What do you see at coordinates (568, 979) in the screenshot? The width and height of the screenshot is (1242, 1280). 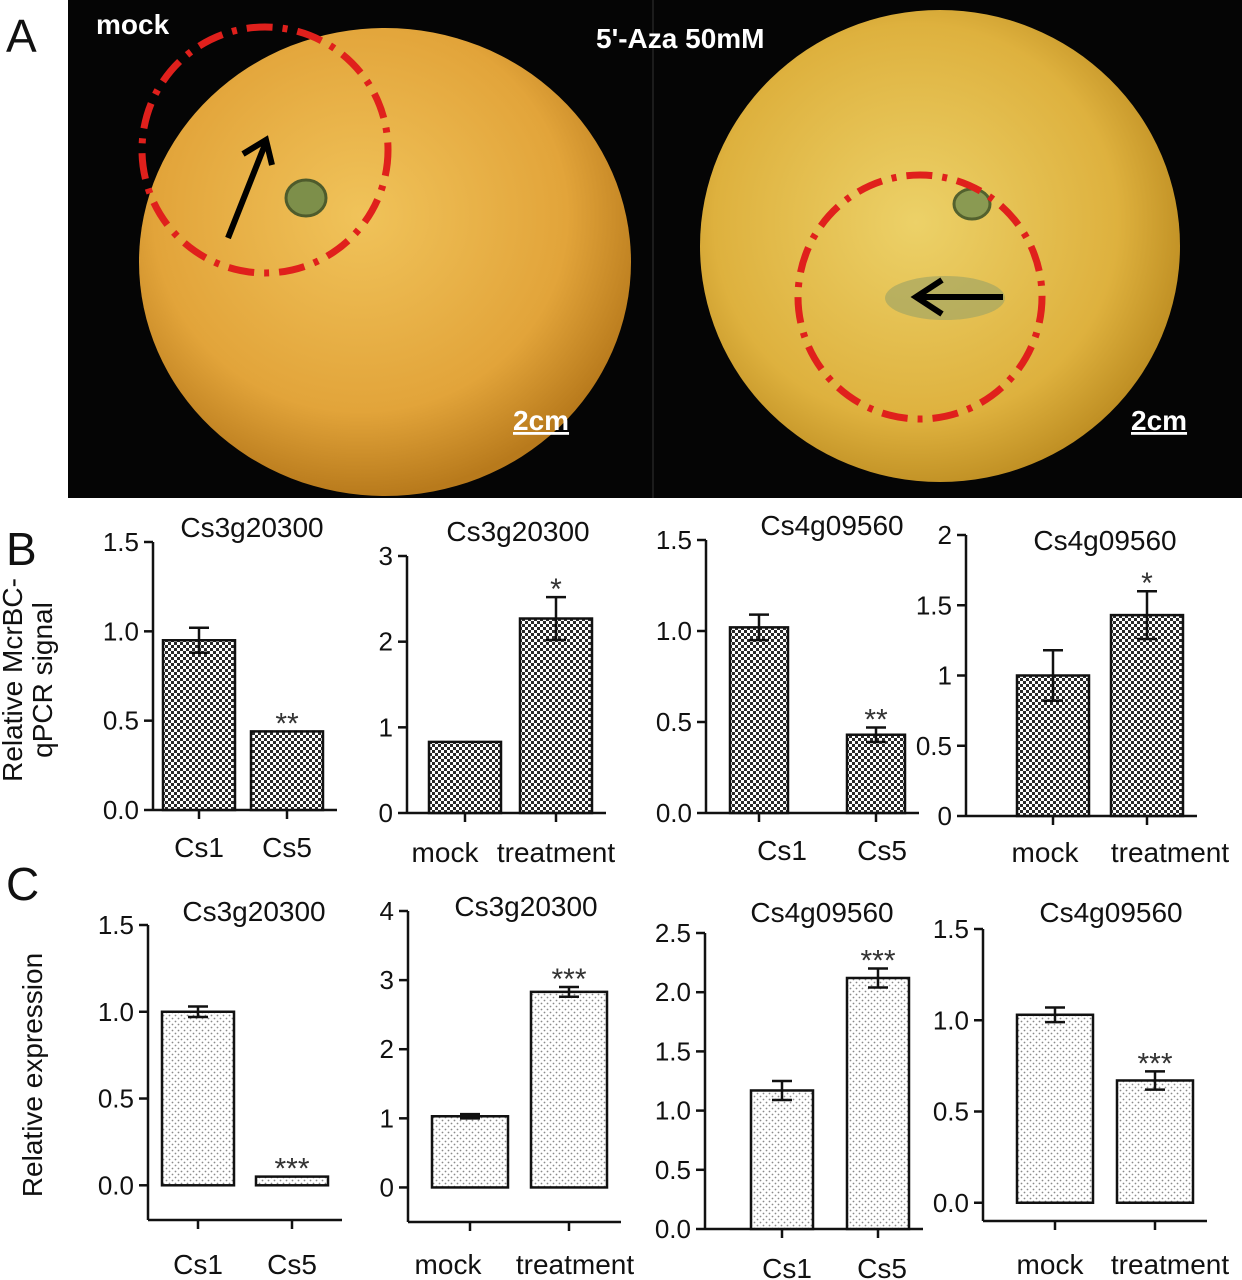 I see `chart-6-significance: ***` at bounding box center [568, 979].